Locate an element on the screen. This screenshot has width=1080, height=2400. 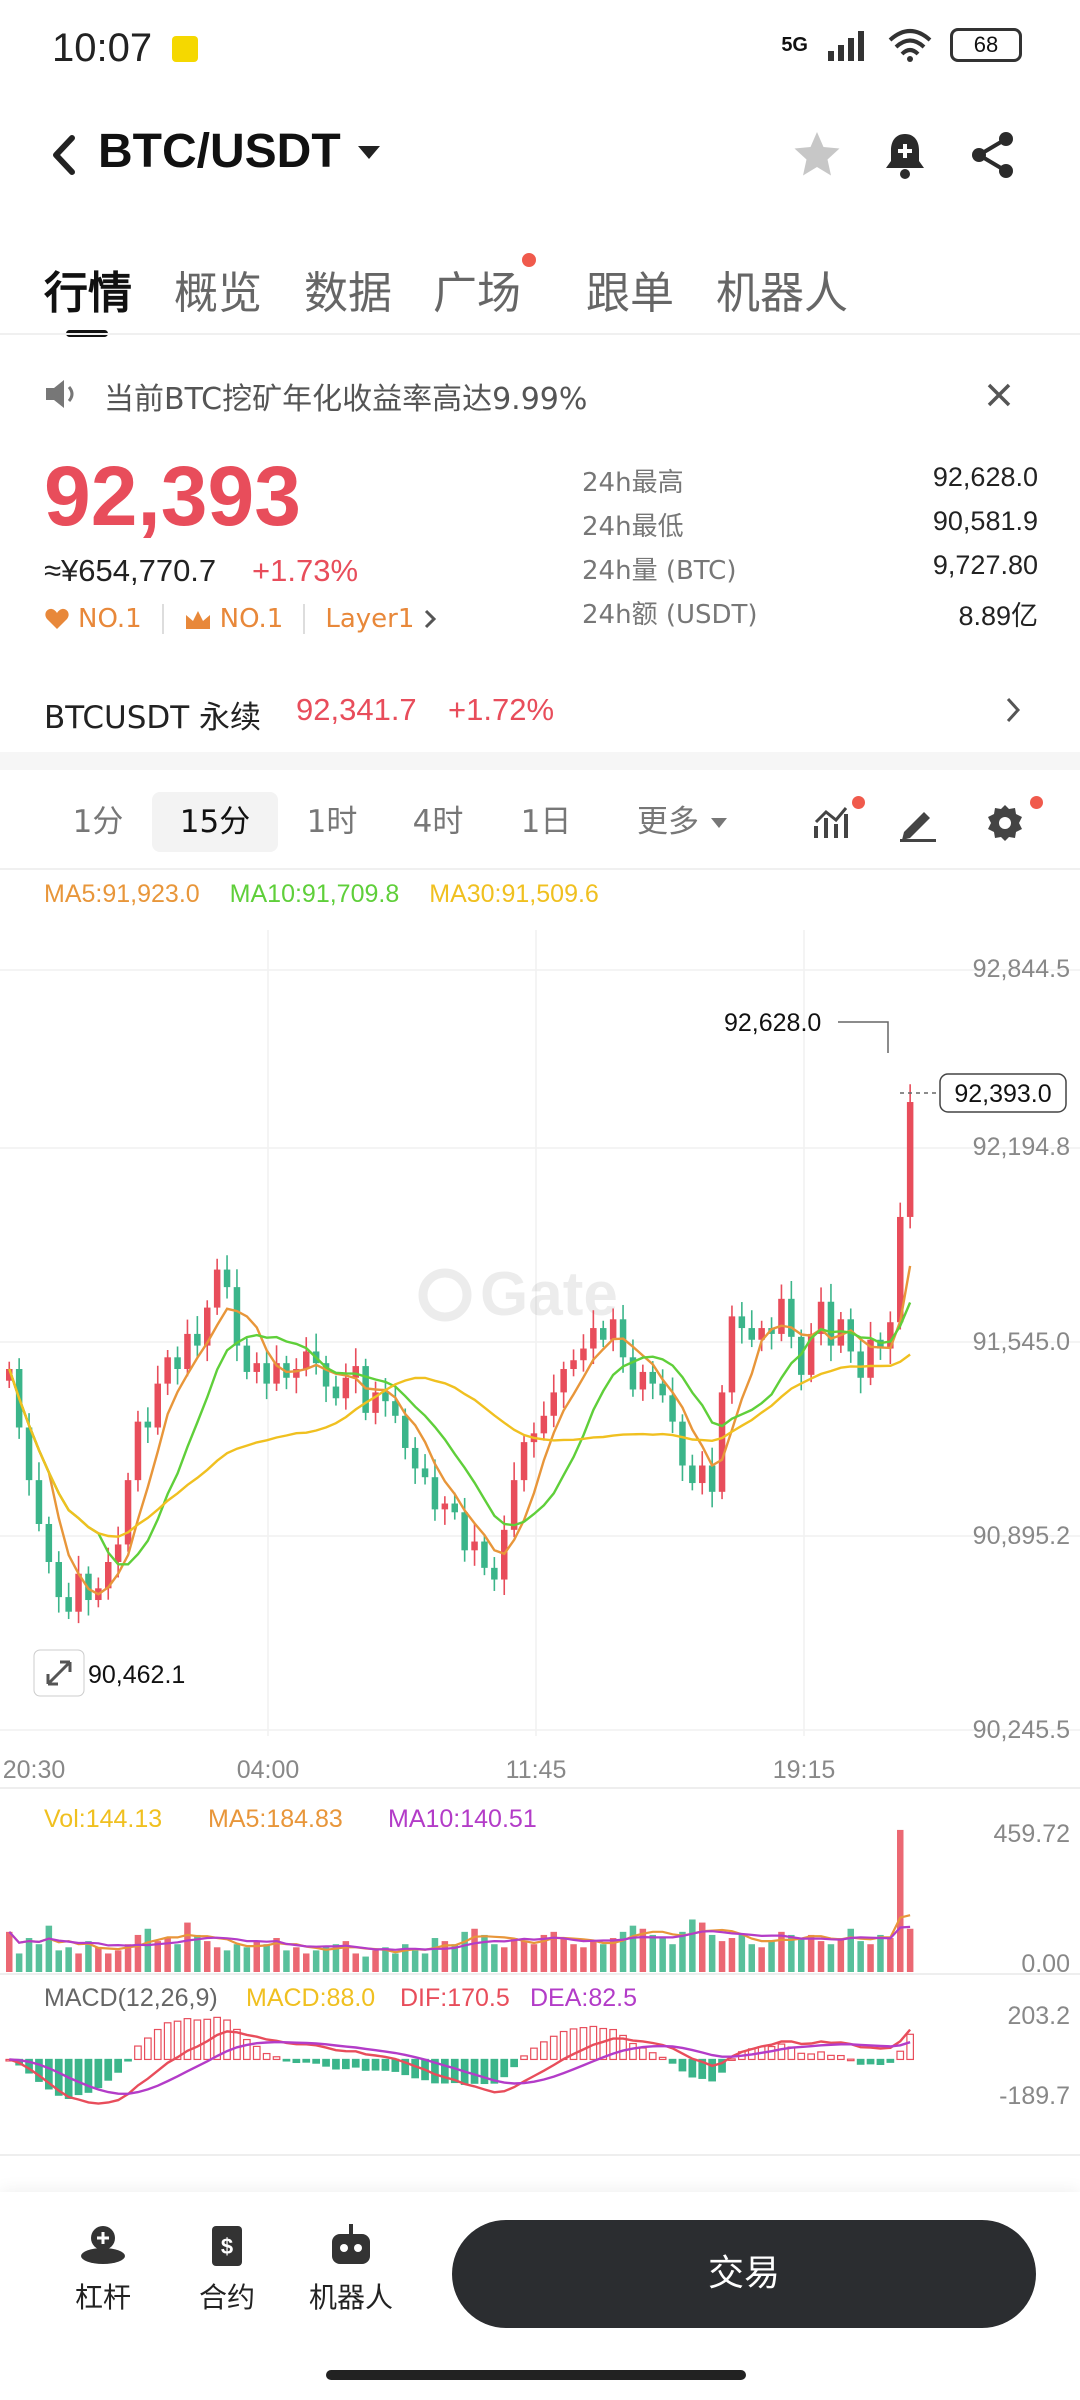
tab-bots: 机器人 is located at coordinates (782, 293).